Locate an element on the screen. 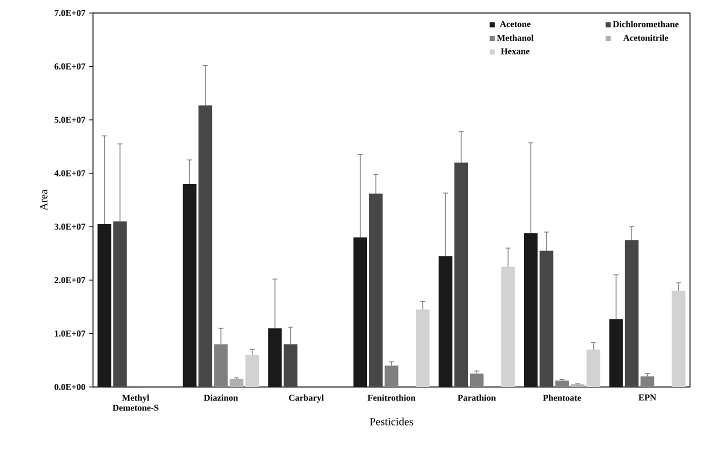 The height and width of the screenshot is (455, 703). legend-label: Acetonitrile is located at coordinates (645, 37).